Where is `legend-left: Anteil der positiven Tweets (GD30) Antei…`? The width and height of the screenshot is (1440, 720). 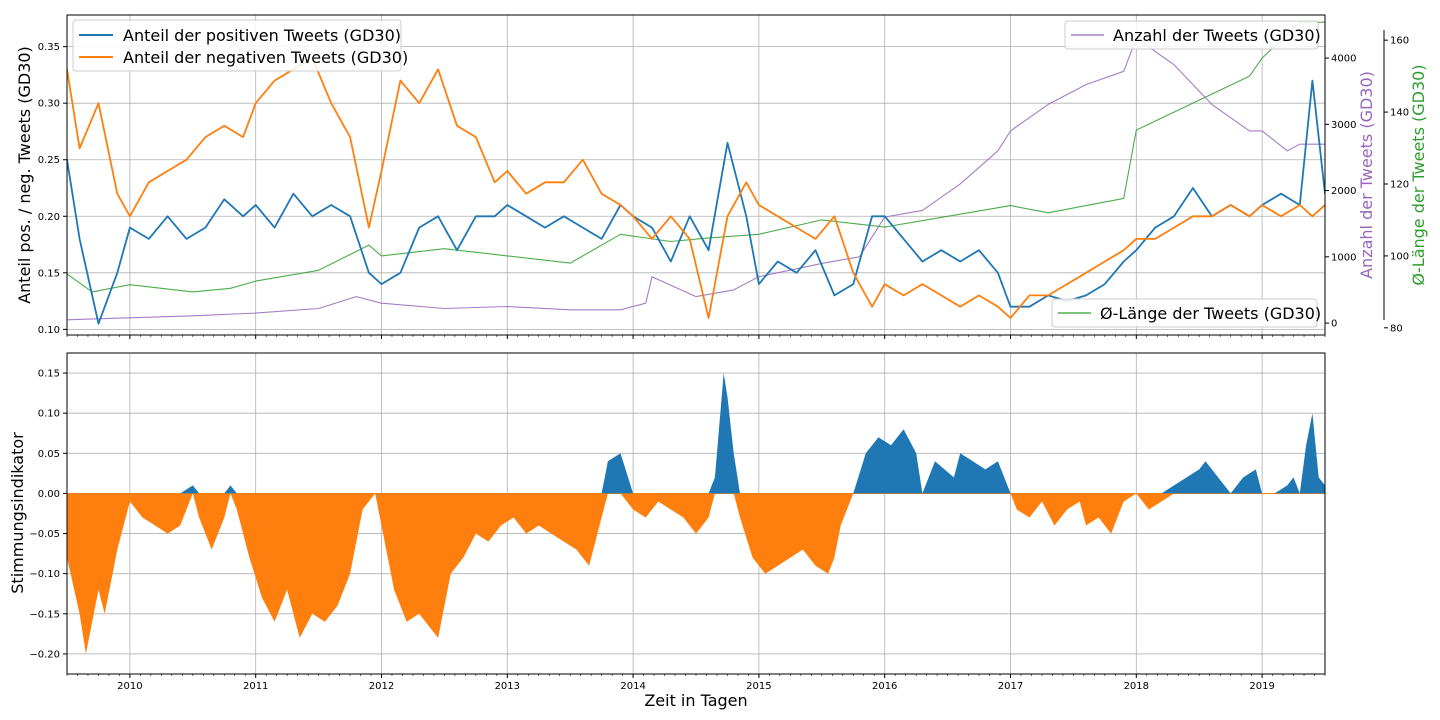 legend-left: Anteil der positiven Tweets (GD30) Antei… is located at coordinates (240, 45).